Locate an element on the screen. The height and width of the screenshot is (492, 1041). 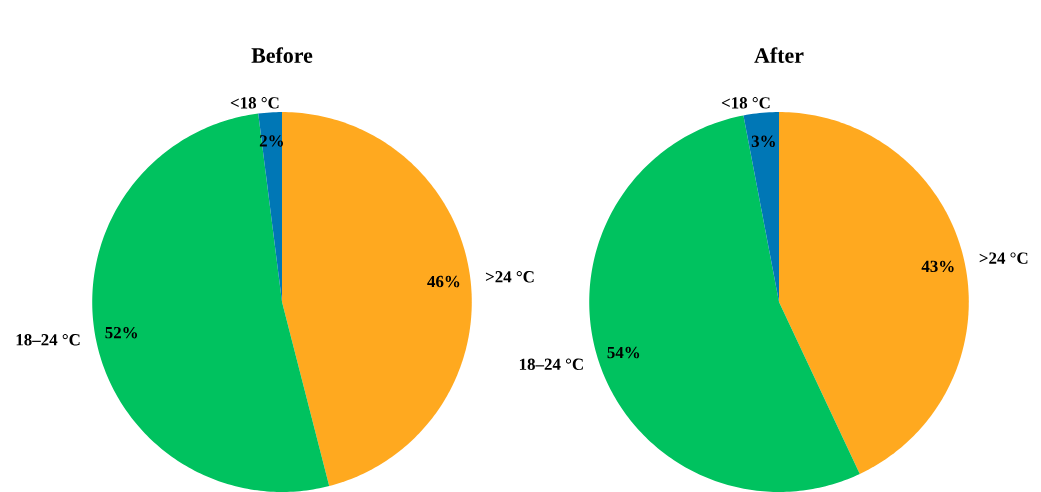
data-label: 46% is located at coordinates (443, 281).